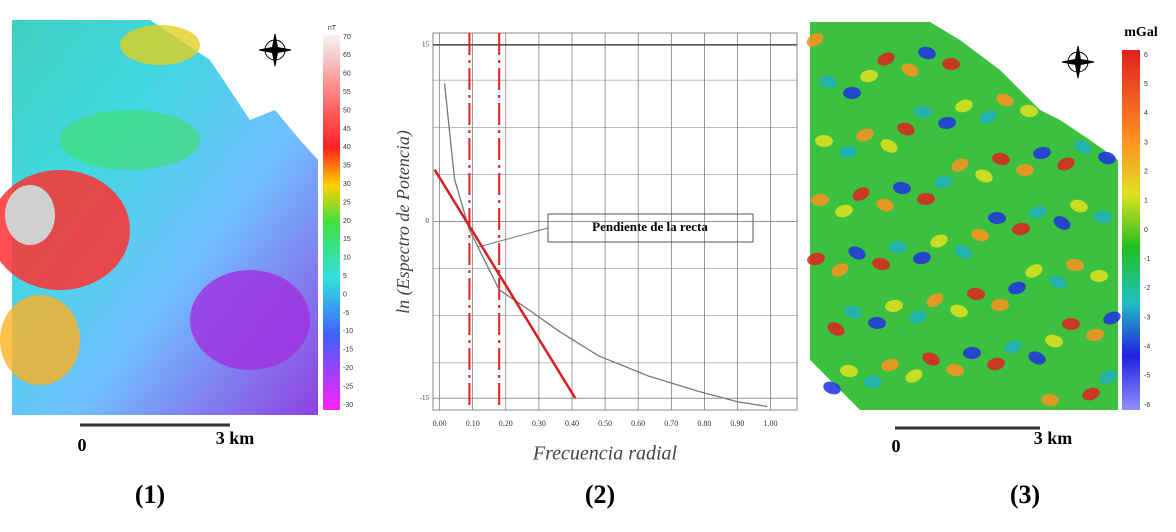  What do you see at coordinates (347, 110) in the screenshot?
I see `colorbar-label: 50` at bounding box center [347, 110].